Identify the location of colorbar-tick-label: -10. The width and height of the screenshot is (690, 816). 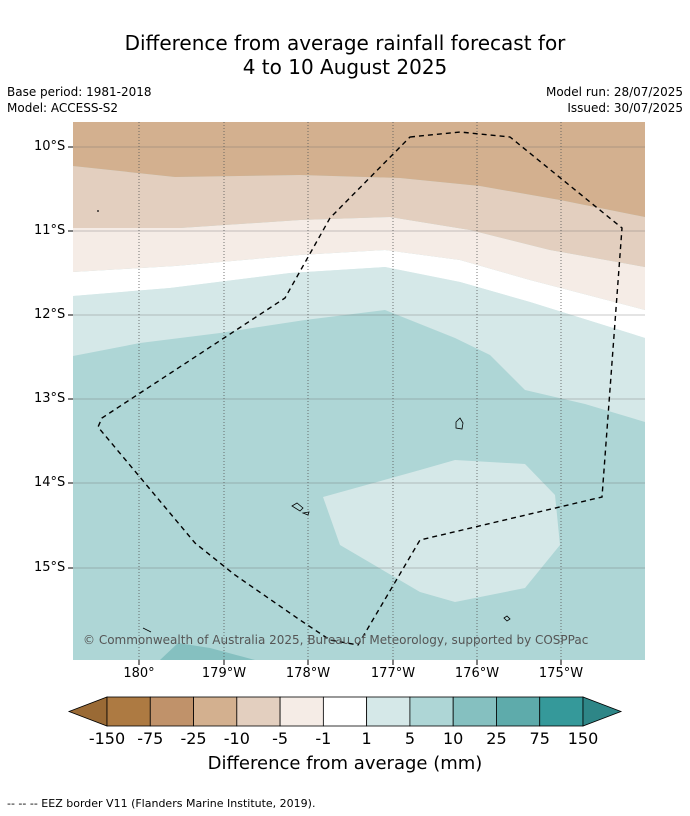
(236, 738).